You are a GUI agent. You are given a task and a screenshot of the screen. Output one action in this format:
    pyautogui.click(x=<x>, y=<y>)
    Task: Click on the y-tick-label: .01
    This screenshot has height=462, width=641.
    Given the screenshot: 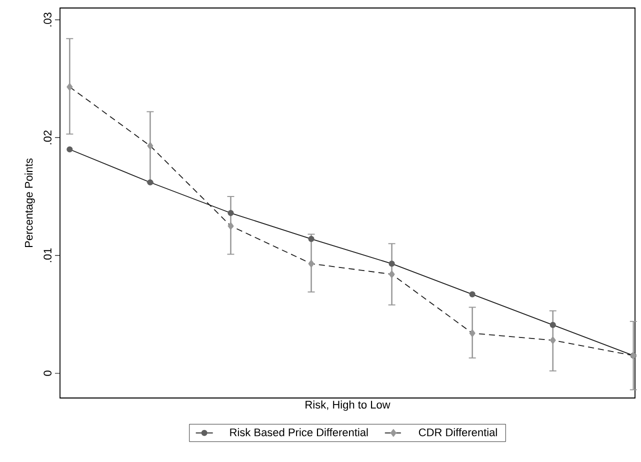 What is the action you would take?
    pyautogui.click(x=48, y=255)
    